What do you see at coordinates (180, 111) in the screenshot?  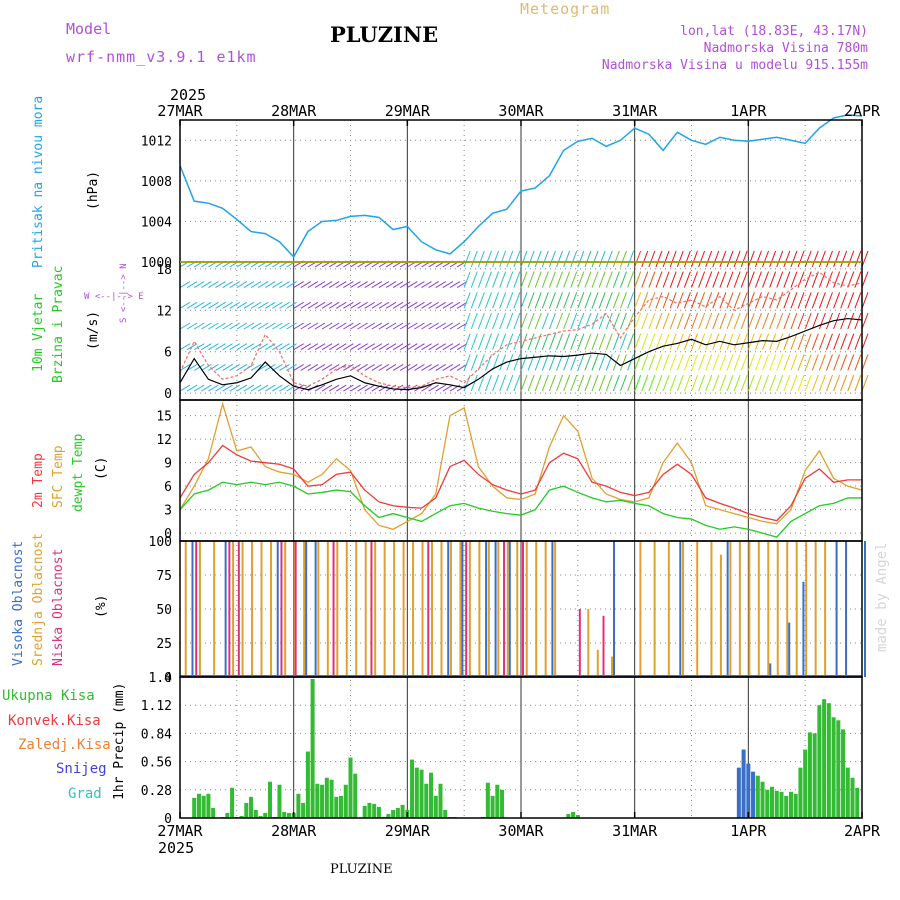 I see `date-label-top: 27MAR` at bounding box center [180, 111].